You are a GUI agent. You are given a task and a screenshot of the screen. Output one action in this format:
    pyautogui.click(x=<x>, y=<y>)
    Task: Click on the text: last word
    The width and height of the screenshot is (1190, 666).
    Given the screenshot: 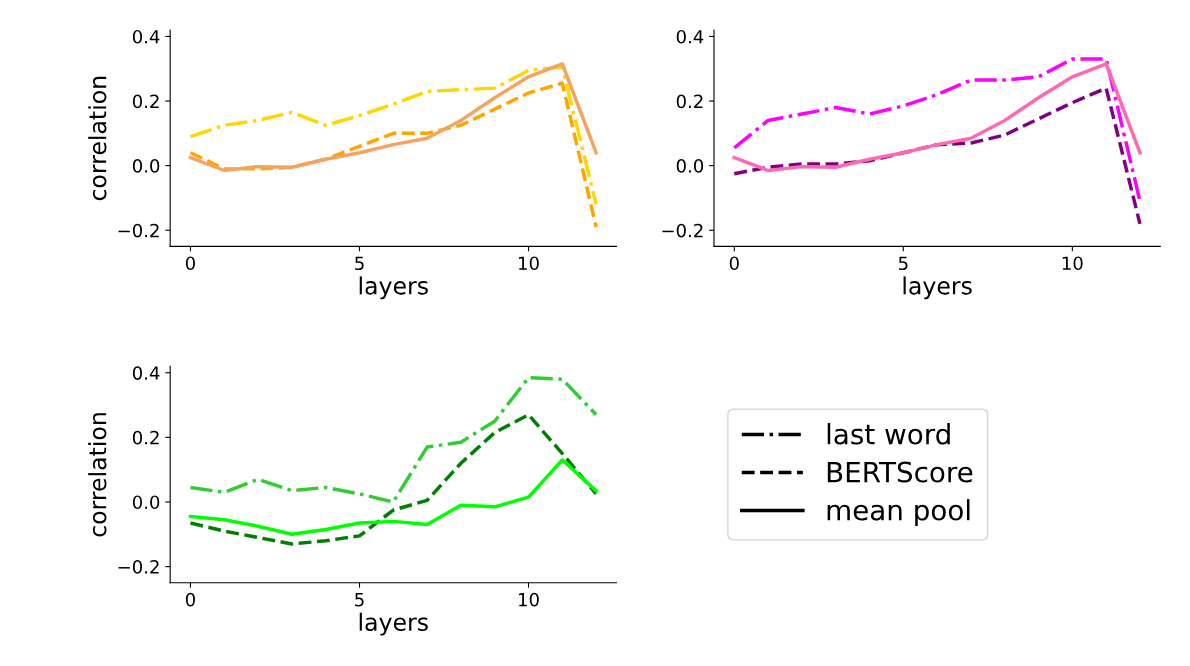 What is the action you would take?
    pyautogui.click(x=888, y=434)
    